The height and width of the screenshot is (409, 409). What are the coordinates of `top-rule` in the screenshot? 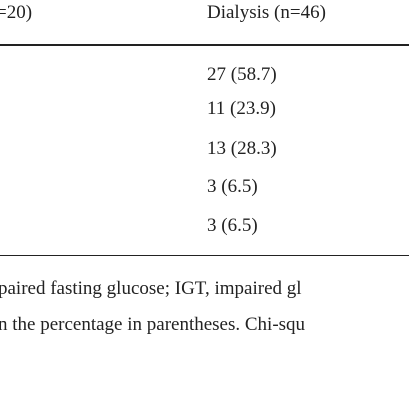 It's located at (204, 45).